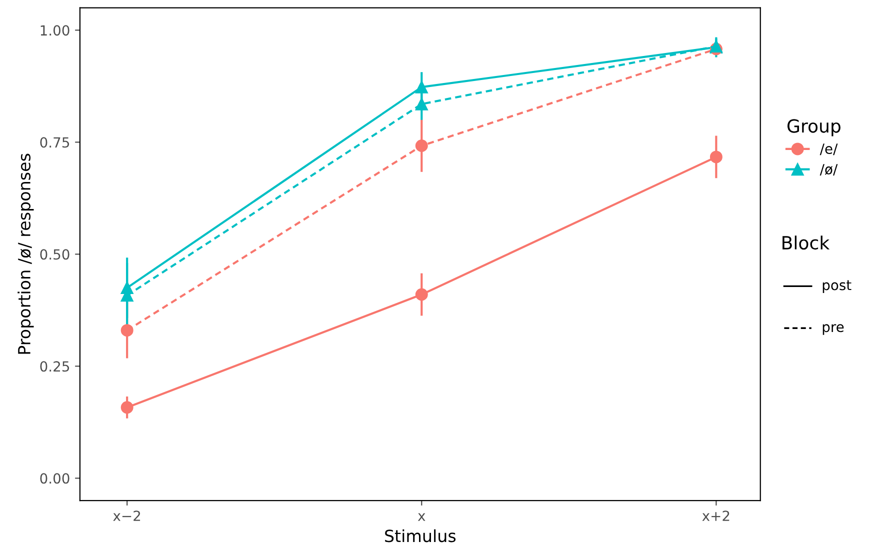  What do you see at coordinates (126, 515) in the screenshot?
I see `x-tick-label: x−2` at bounding box center [126, 515].